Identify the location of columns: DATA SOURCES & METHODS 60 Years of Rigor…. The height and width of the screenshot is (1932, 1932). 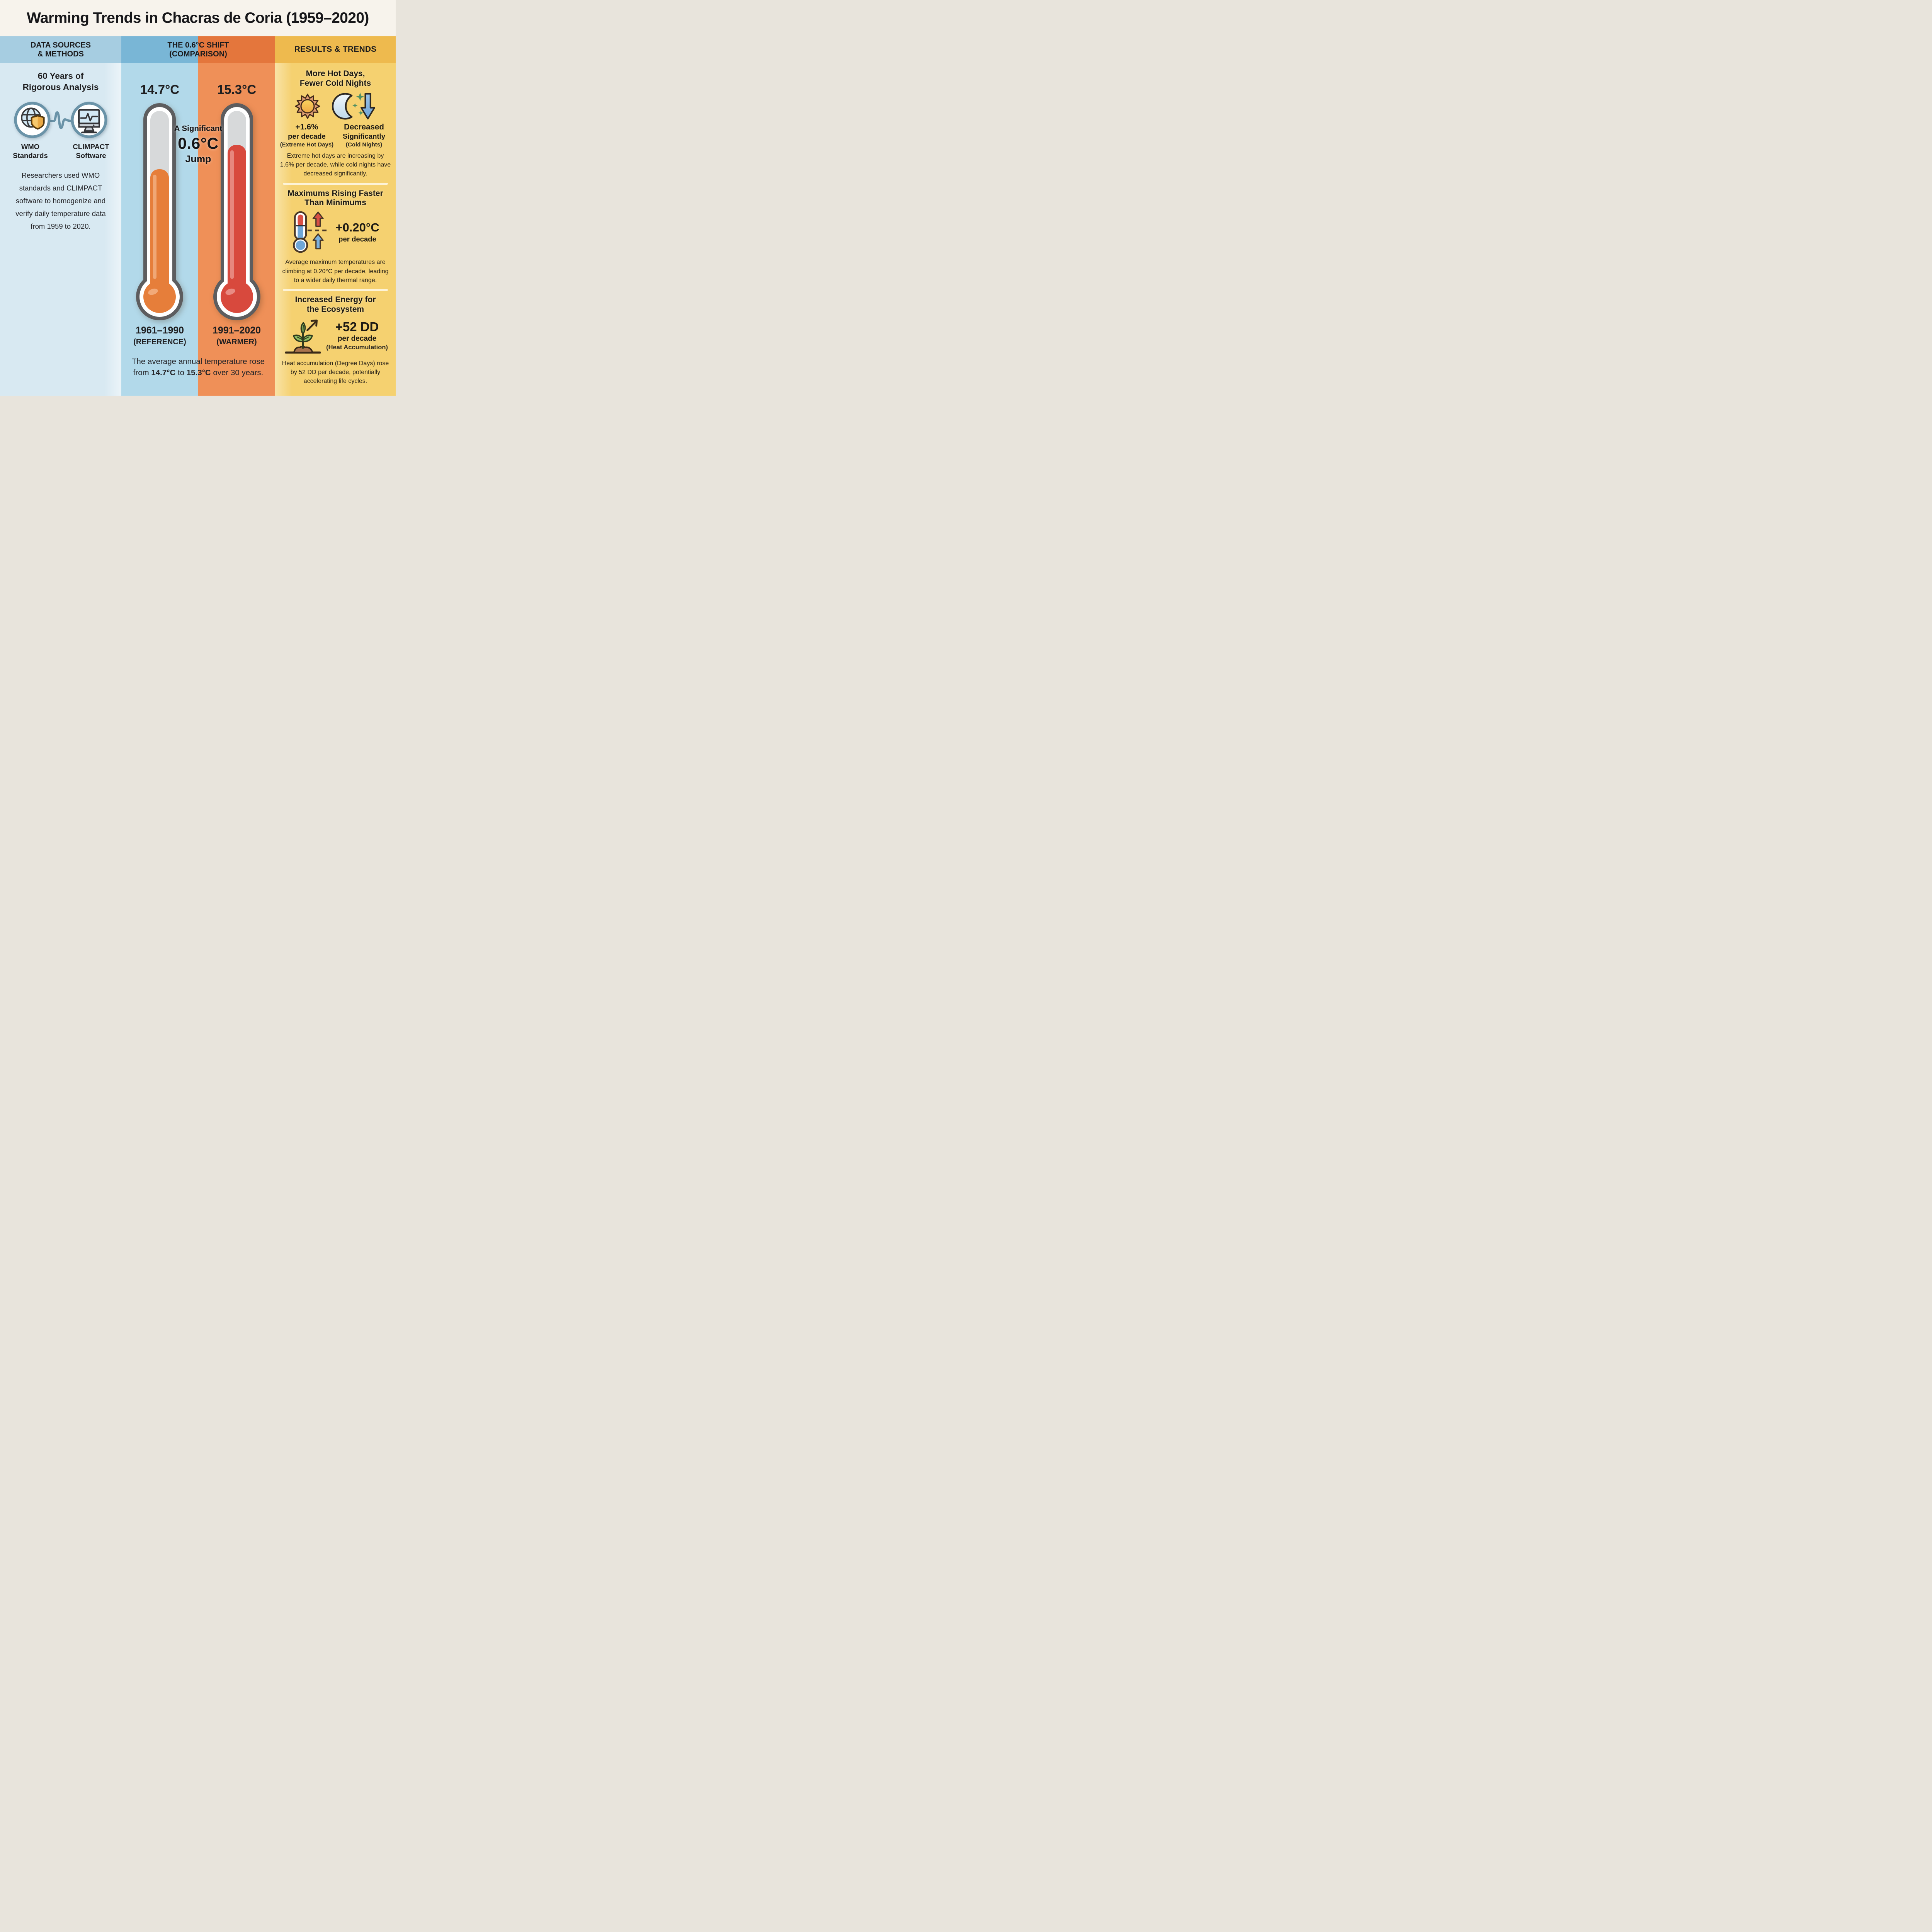
(198, 216).